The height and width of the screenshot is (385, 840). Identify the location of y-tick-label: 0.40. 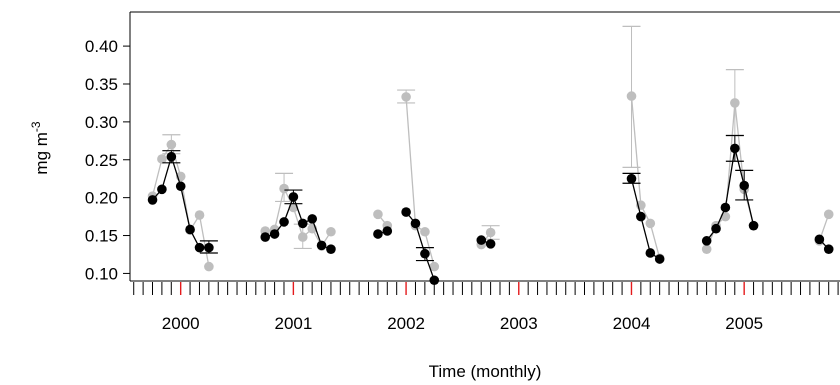
(101, 46).